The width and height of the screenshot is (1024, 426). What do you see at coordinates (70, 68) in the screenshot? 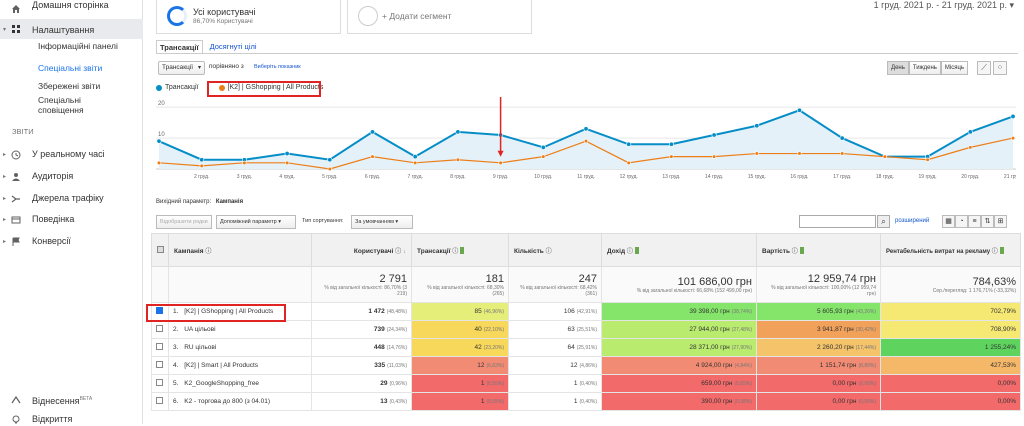
I see `nav-custom-reports: Спеціальні звіти` at bounding box center [70, 68].